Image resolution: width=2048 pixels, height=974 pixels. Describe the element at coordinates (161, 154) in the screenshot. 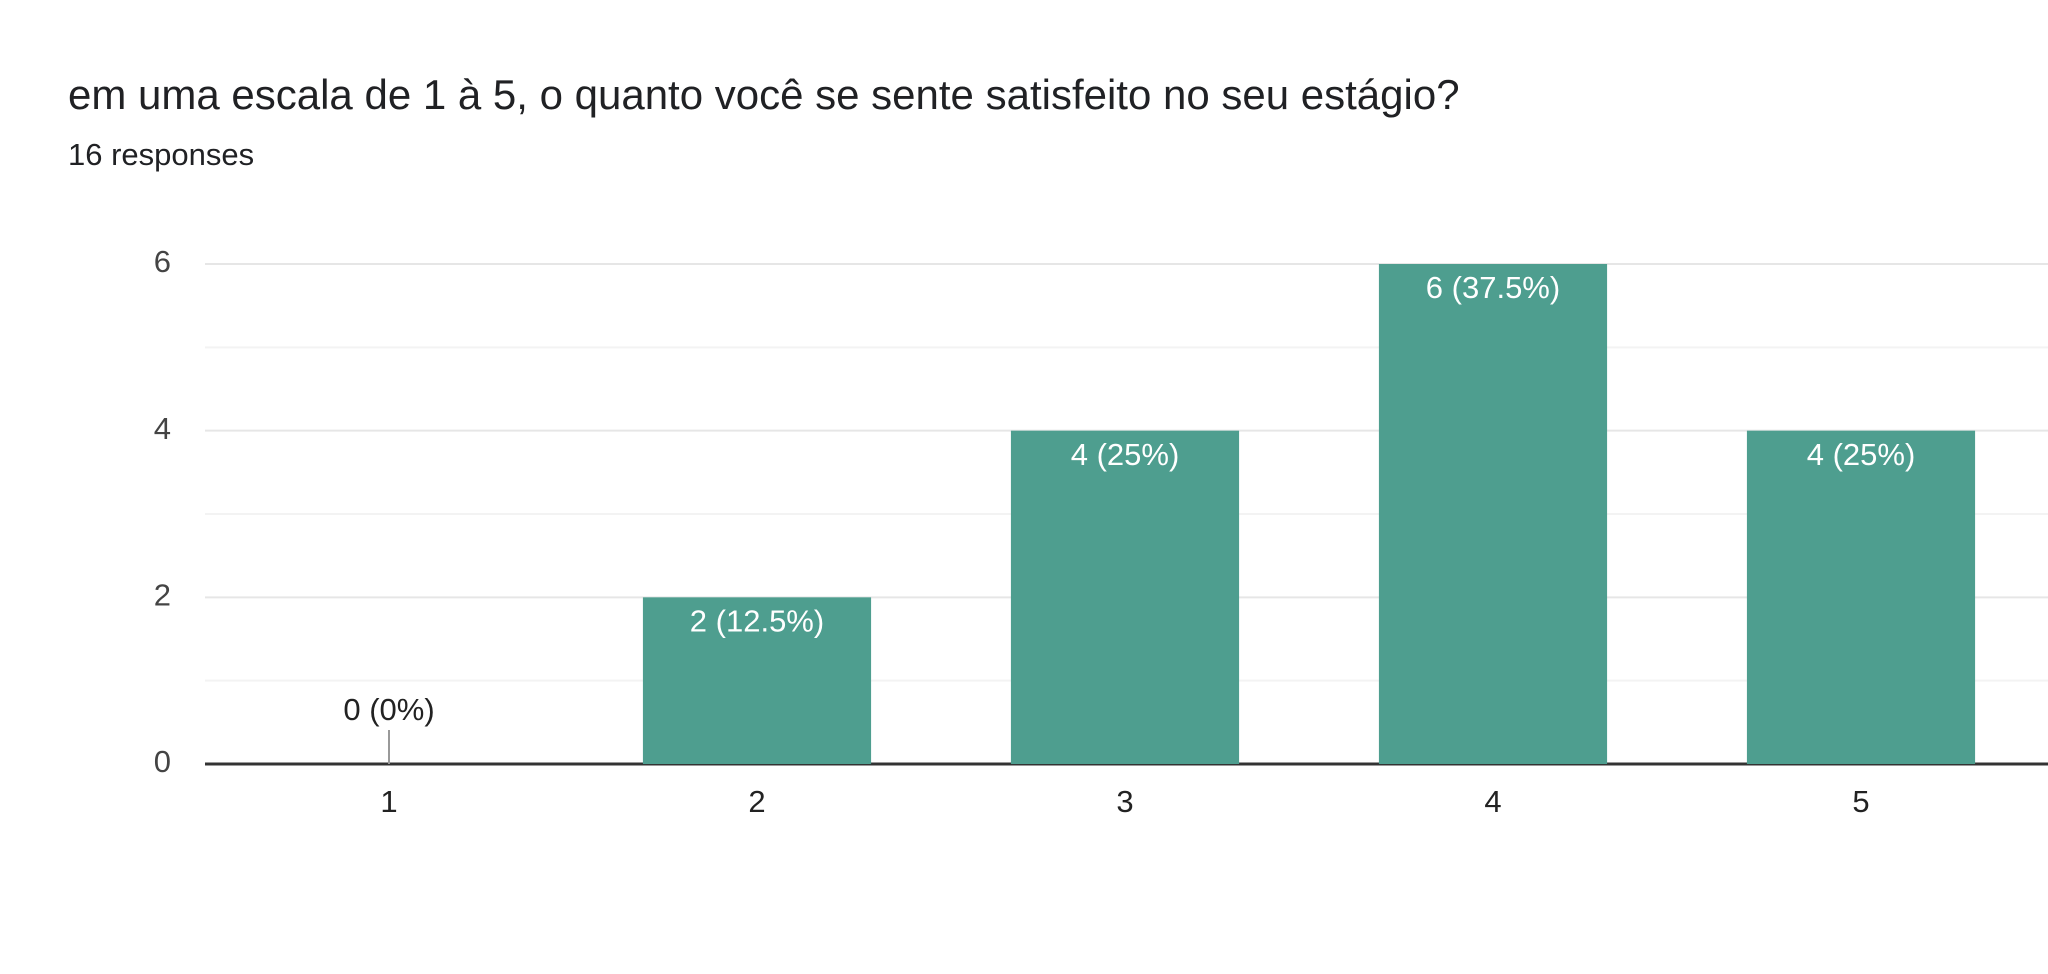

I see `chart-subtitle: 16 responses` at that location.